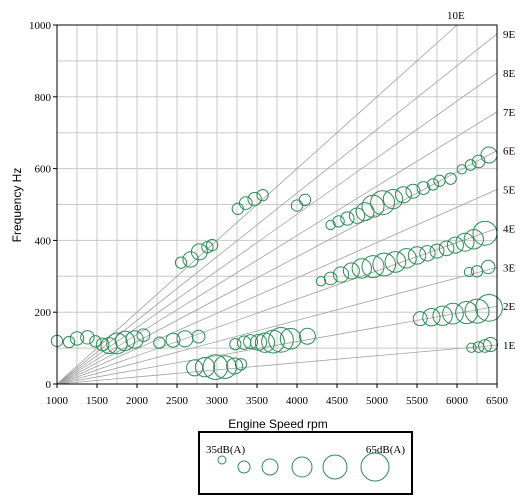 Image resolution: width=530 pixels, height=498 pixels. What do you see at coordinates (497, 401) in the screenshot?
I see `x-tick-label: 6500` at bounding box center [497, 401].